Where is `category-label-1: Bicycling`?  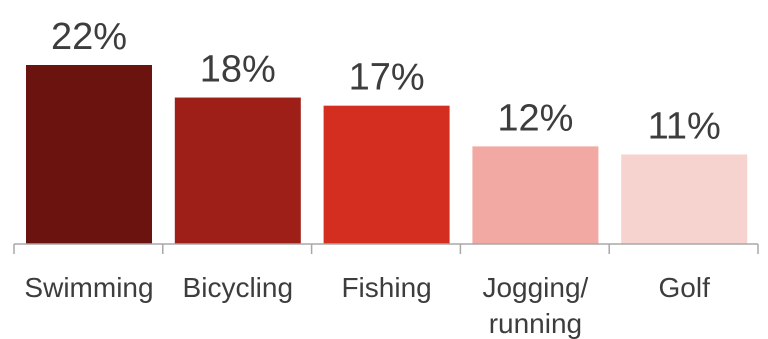
category-label-1: Bicycling is located at coordinates (238, 287).